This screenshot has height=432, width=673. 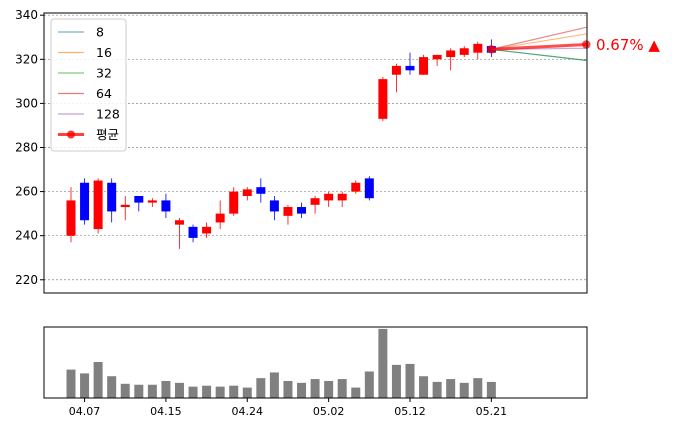 What do you see at coordinates (104, 52) in the screenshot?
I see `legend-label: 16` at bounding box center [104, 52].